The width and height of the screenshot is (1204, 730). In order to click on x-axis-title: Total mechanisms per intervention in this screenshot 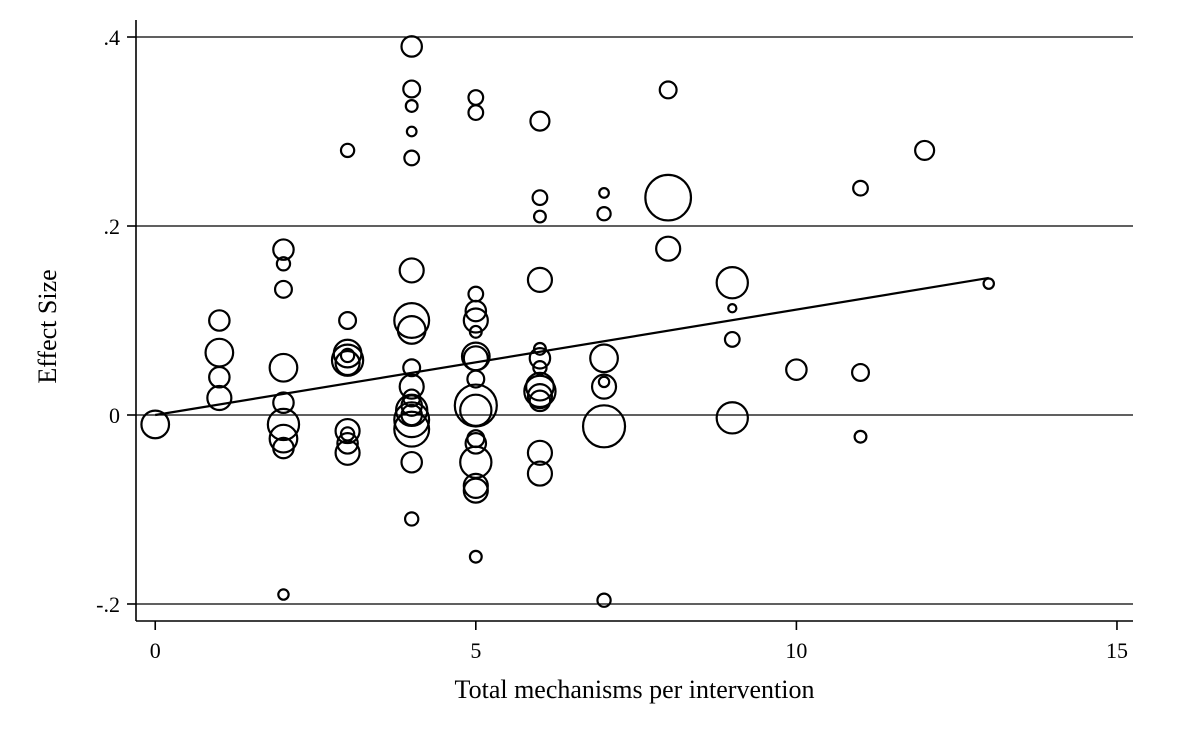, I will do `click(635, 689)`.